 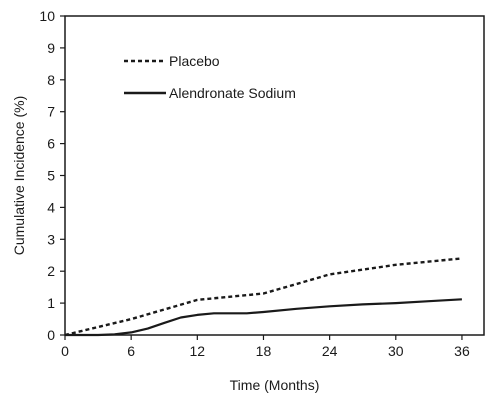 I want to click on x-tick-label: 12, so click(x=198, y=351).